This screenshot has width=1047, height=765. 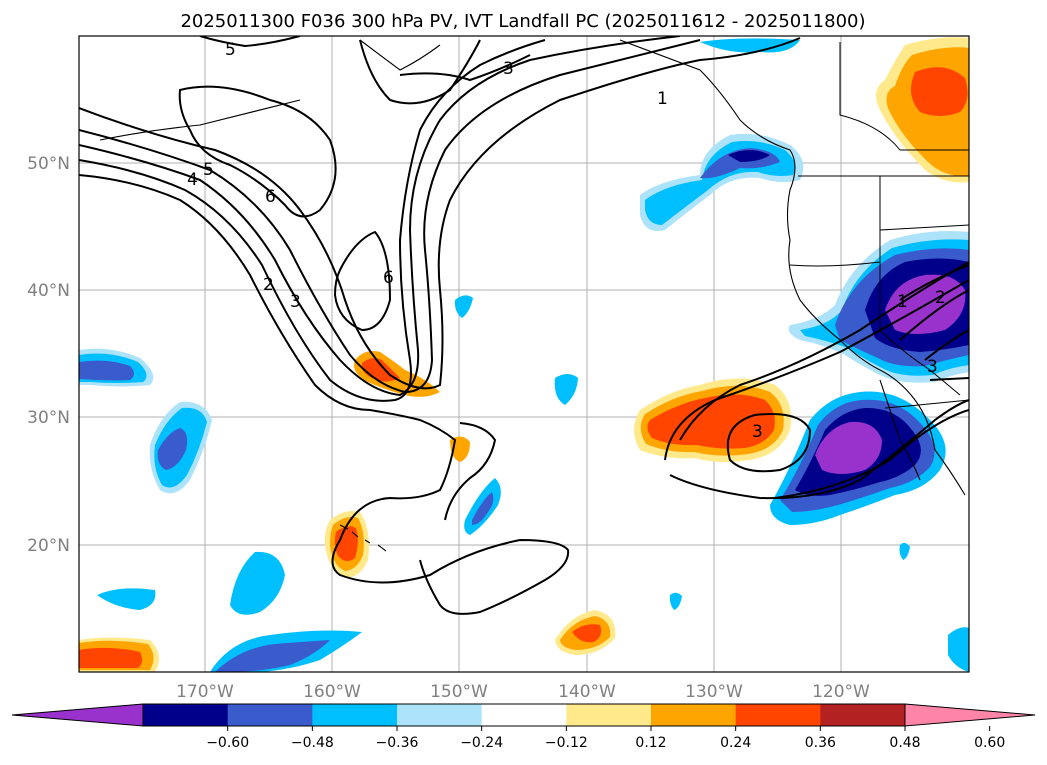 What do you see at coordinates (346, 544) in the screenshot?
I see `pos-region-hawaii-core` at bounding box center [346, 544].